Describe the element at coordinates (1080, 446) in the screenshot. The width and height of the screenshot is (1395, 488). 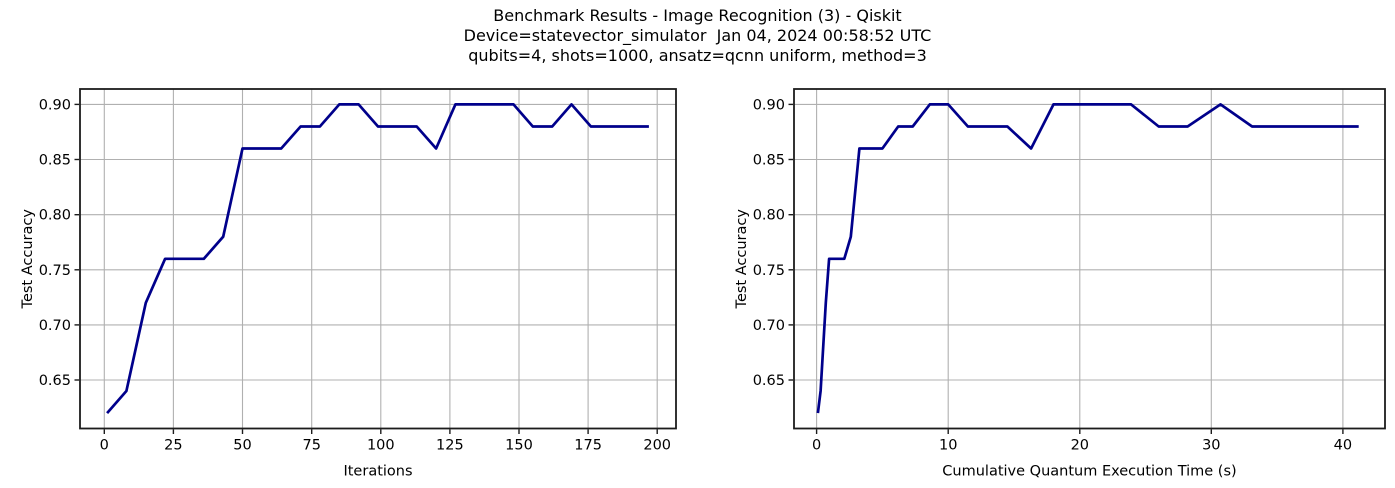
I see `x-tick-label: 20` at that location.